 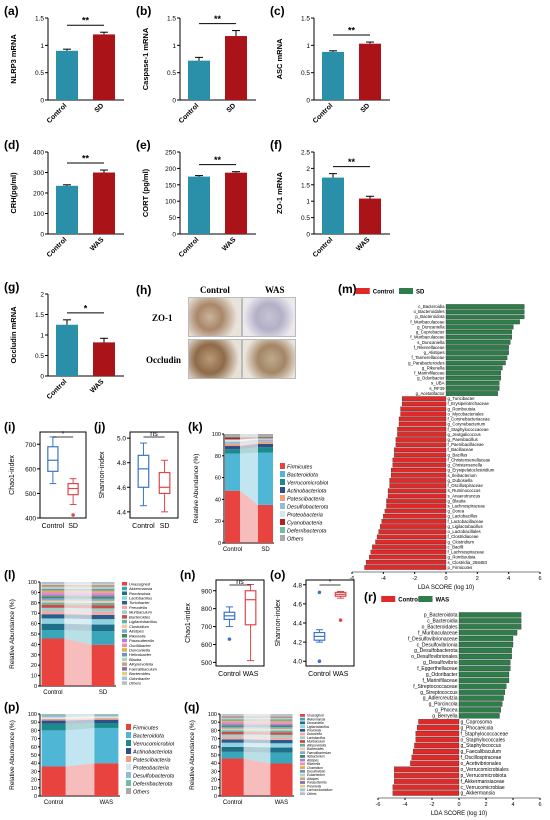 What do you see at coordinates (485, 734) in the screenshot?
I see `feature-label: f_Staphylococcaceae` at bounding box center [485, 734].